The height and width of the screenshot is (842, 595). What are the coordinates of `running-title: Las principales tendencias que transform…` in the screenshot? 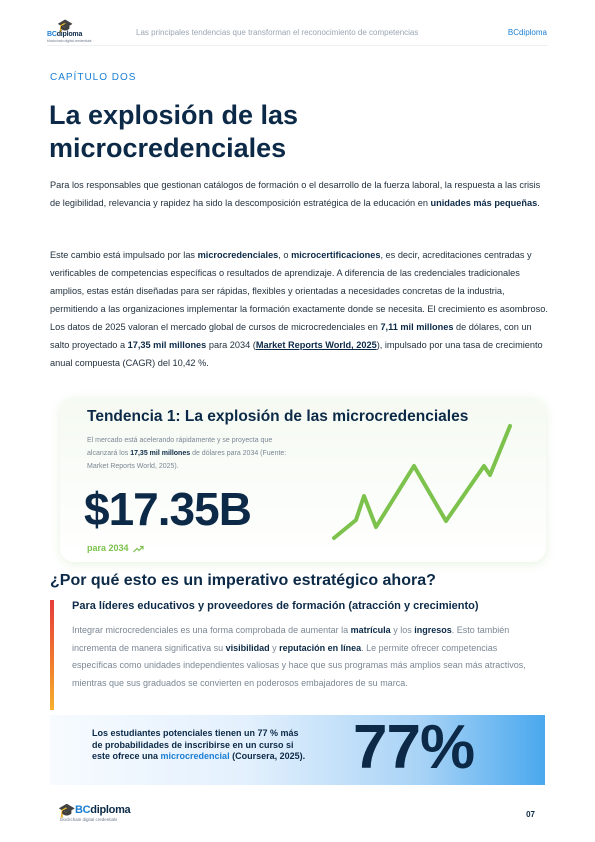 It's located at (277, 32).